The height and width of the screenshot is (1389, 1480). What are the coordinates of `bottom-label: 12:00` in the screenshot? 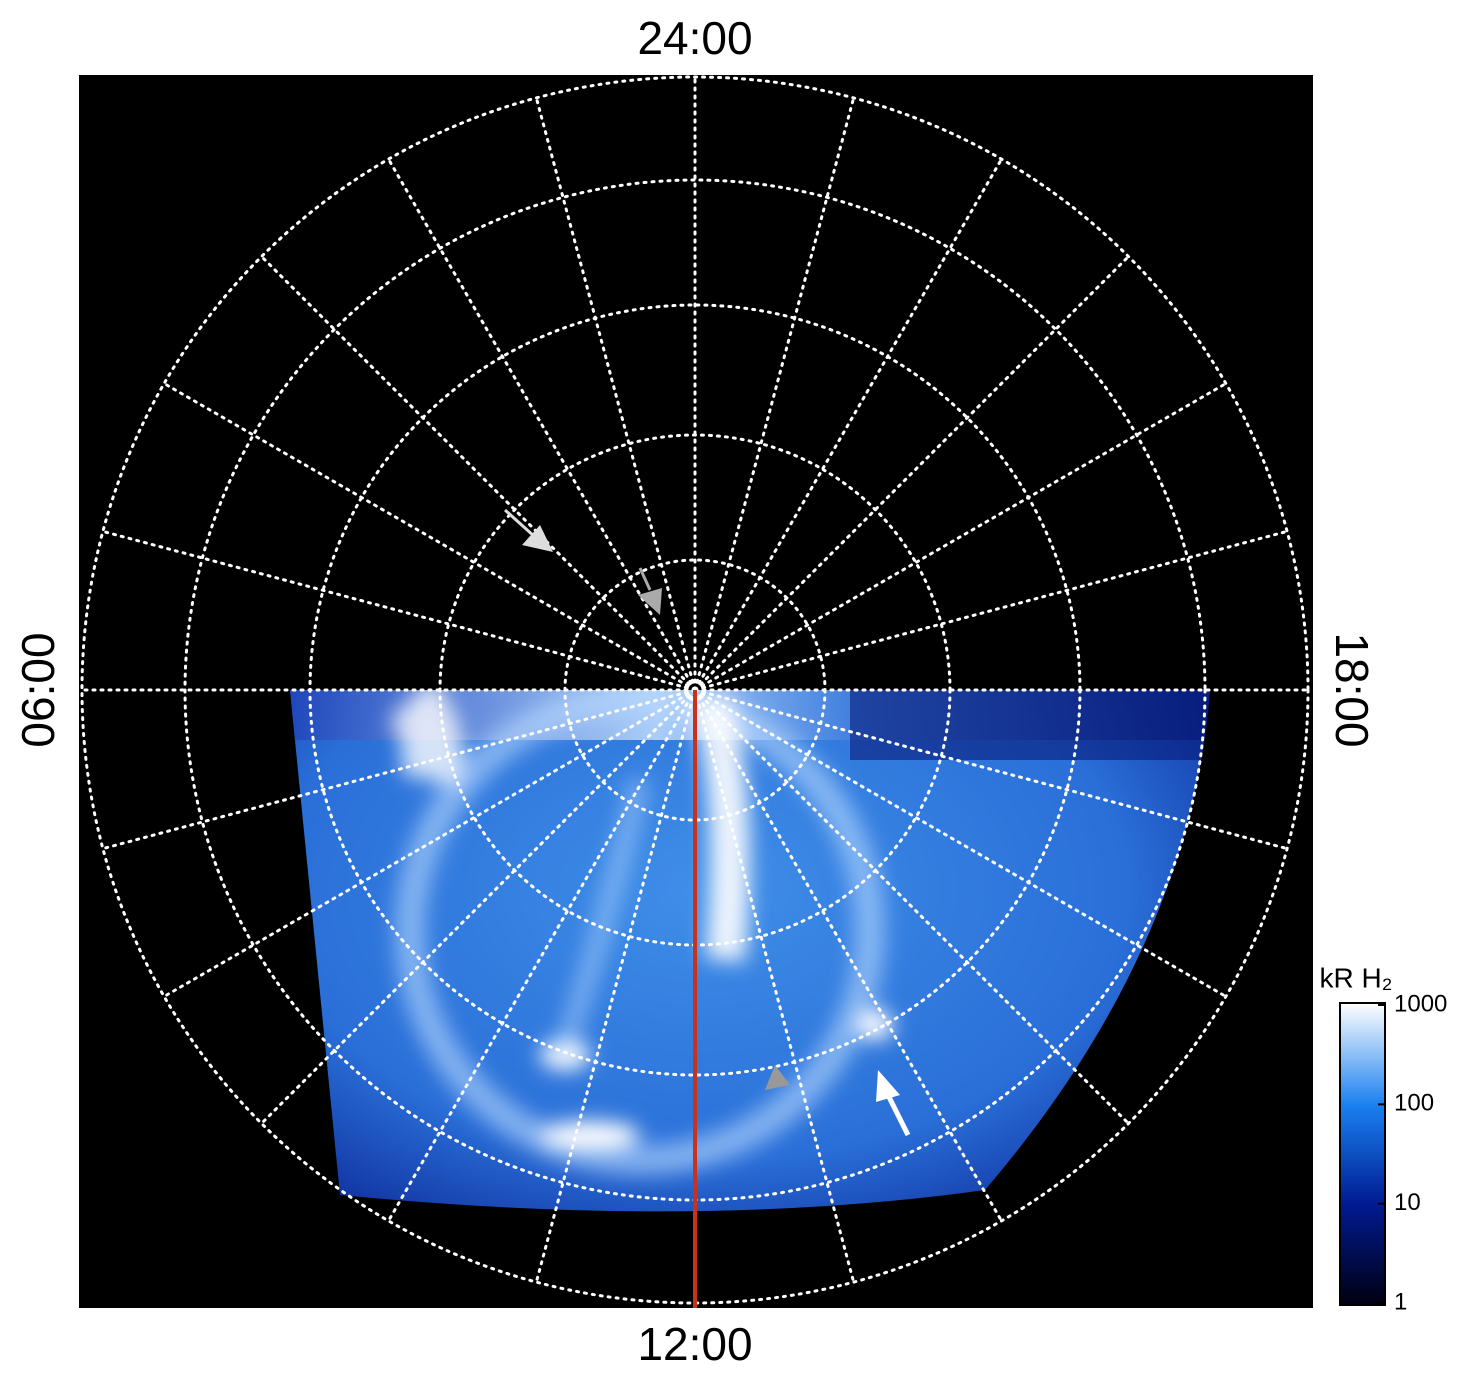 It's located at (694, 1344).